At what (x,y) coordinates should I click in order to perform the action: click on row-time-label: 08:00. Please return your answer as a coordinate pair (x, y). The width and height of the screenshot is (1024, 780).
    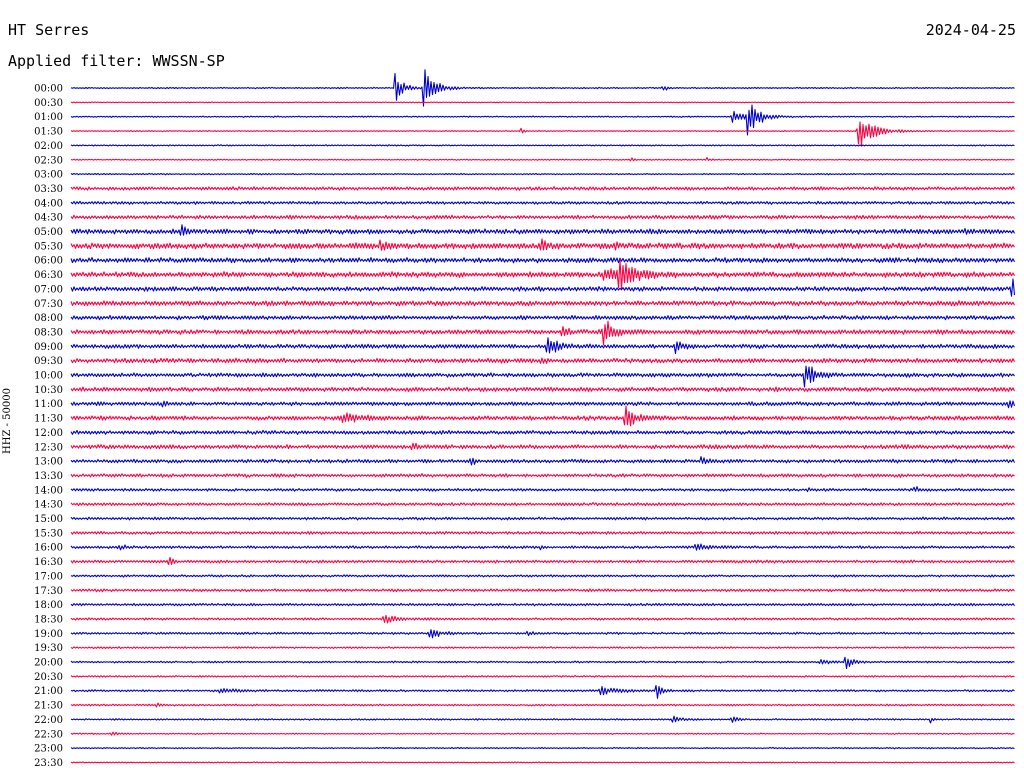
    Looking at the image, I should click on (48, 318).